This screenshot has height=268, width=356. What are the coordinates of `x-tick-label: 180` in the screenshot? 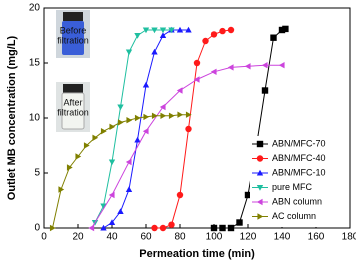 It's located at (349, 237).